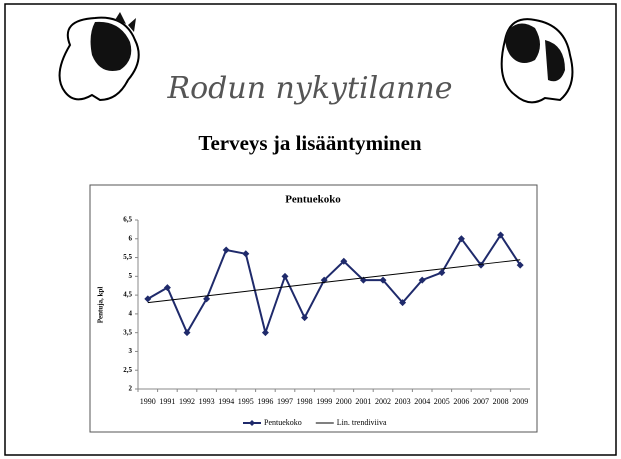 The height and width of the screenshot is (459, 621). Describe the element at coordinates (226, 401) in the screenshot. I see `x-tick-label: 1994` at that location.